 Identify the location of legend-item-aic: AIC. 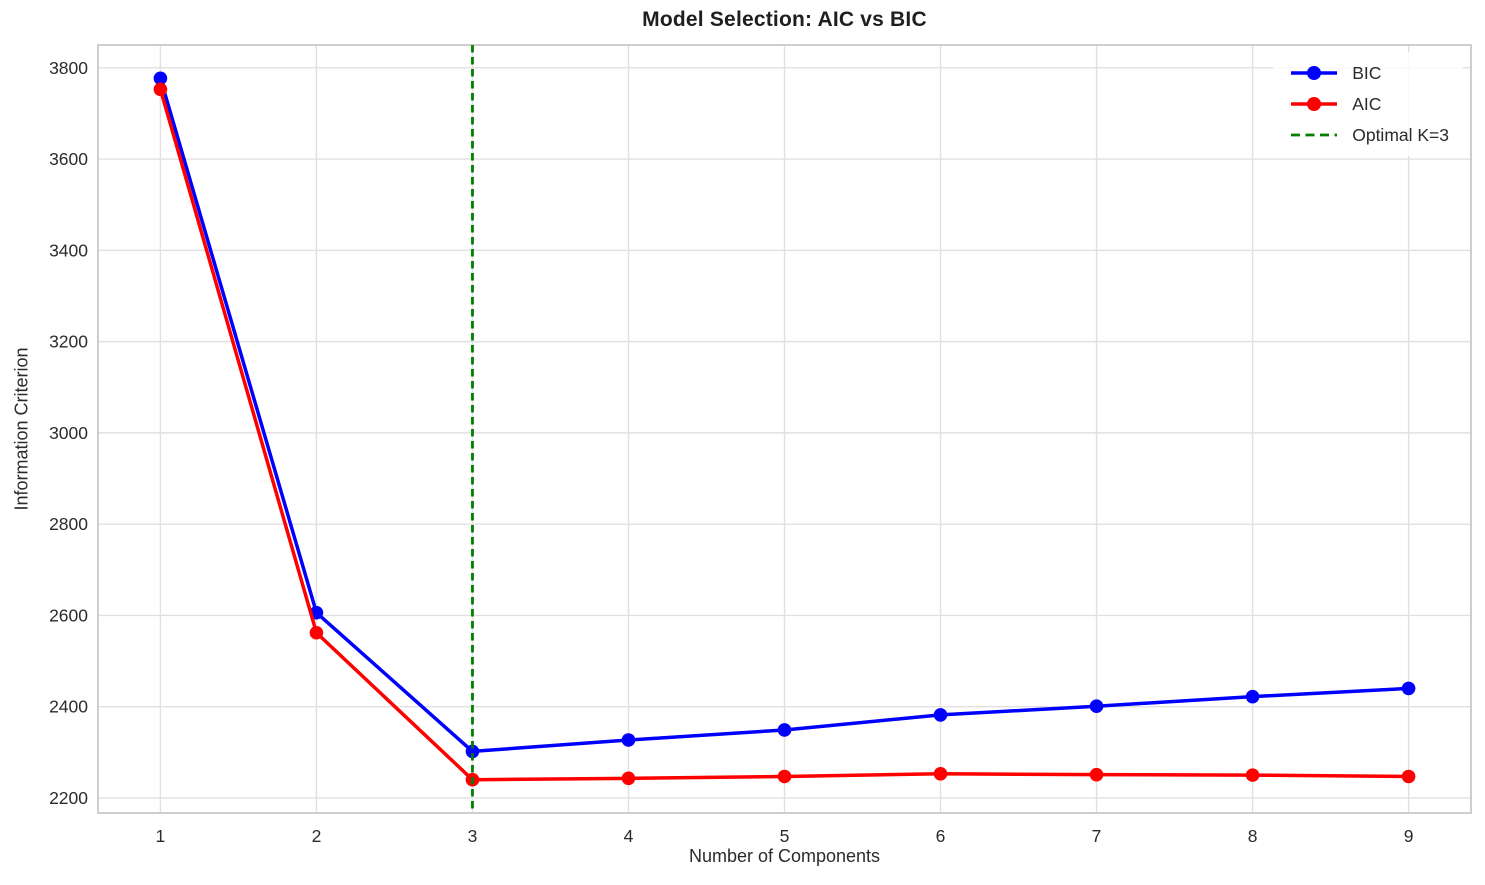
(1369, 104).